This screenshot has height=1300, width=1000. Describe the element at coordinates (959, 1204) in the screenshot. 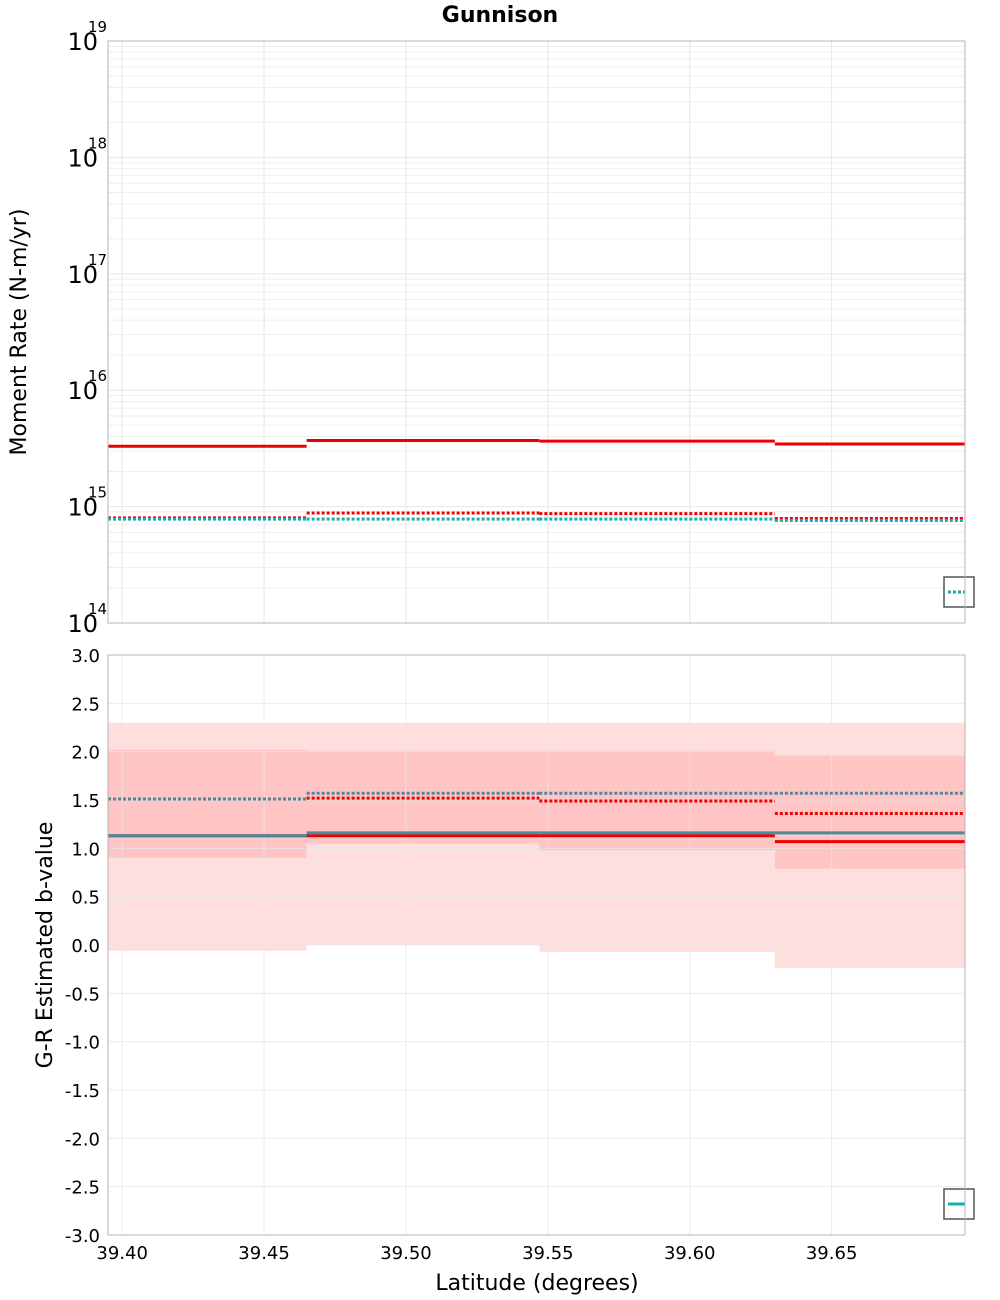

I see `bottom-legend` at that location.